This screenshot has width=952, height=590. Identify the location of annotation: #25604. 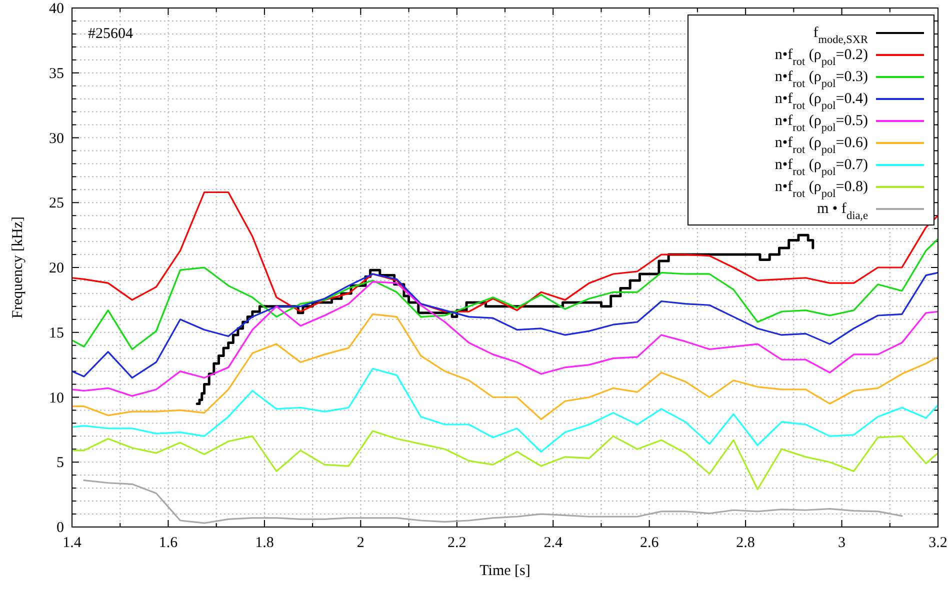
(111, 34).